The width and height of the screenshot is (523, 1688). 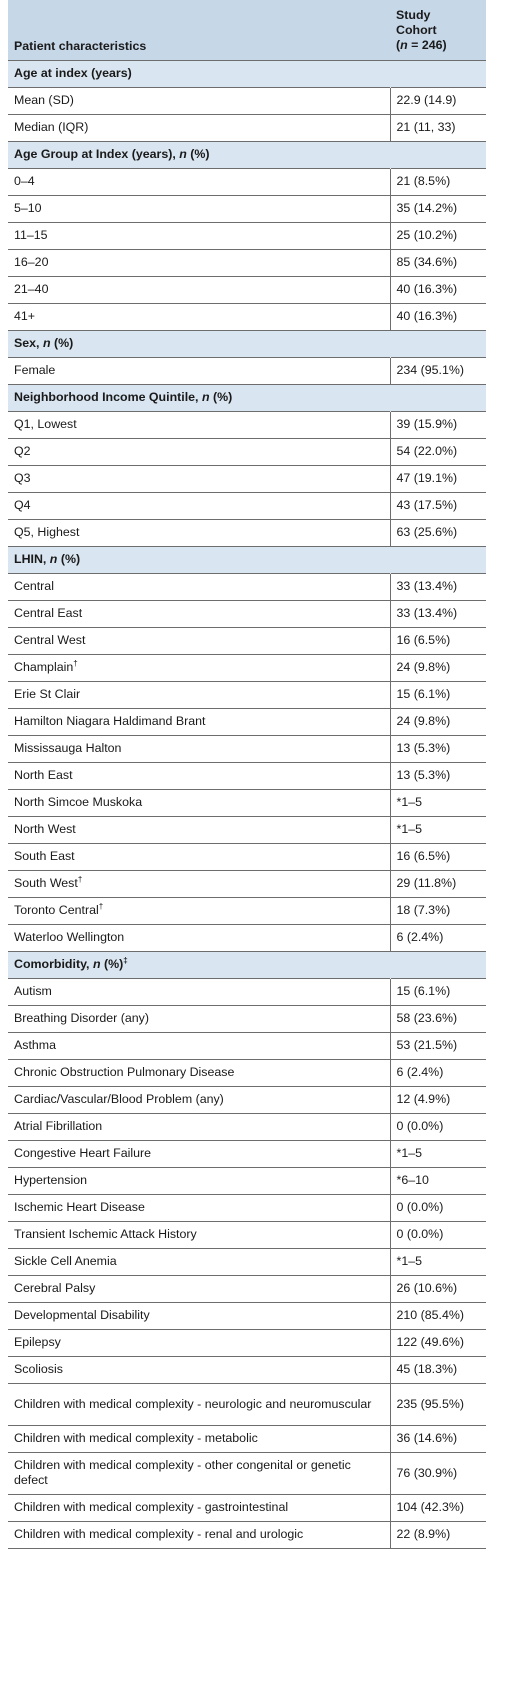 I want to click on section-title-text: LHIN,, so click(x=32, y=559).